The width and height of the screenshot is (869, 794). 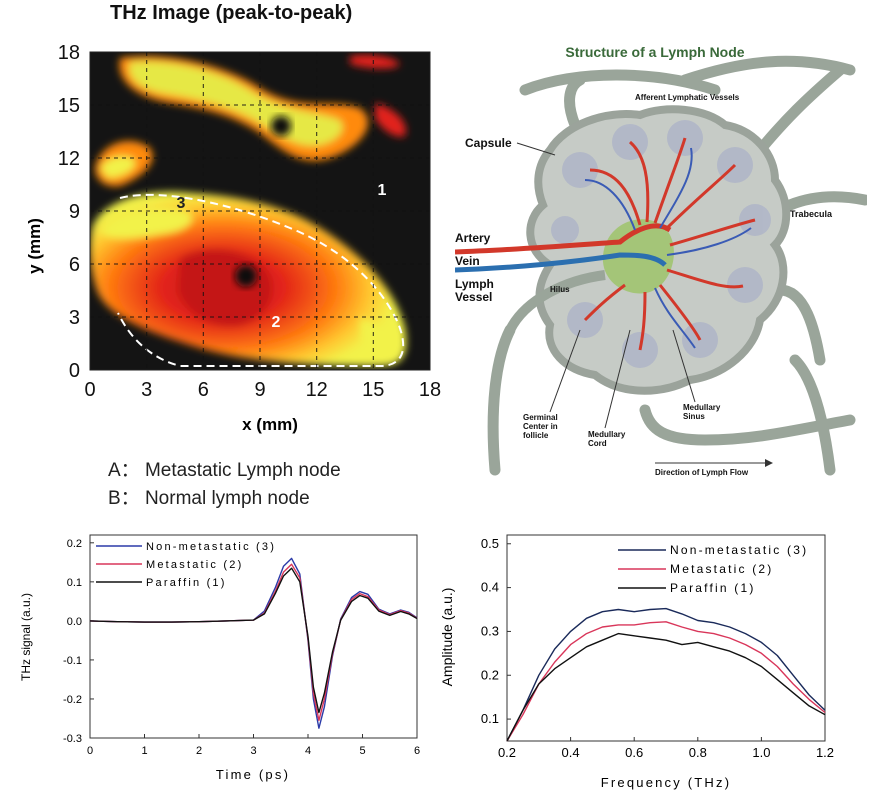 What do you see at coordinates (144, 751) in the screenshot?
I see `x-tick-label: 1` at bounding box center [144, 751].